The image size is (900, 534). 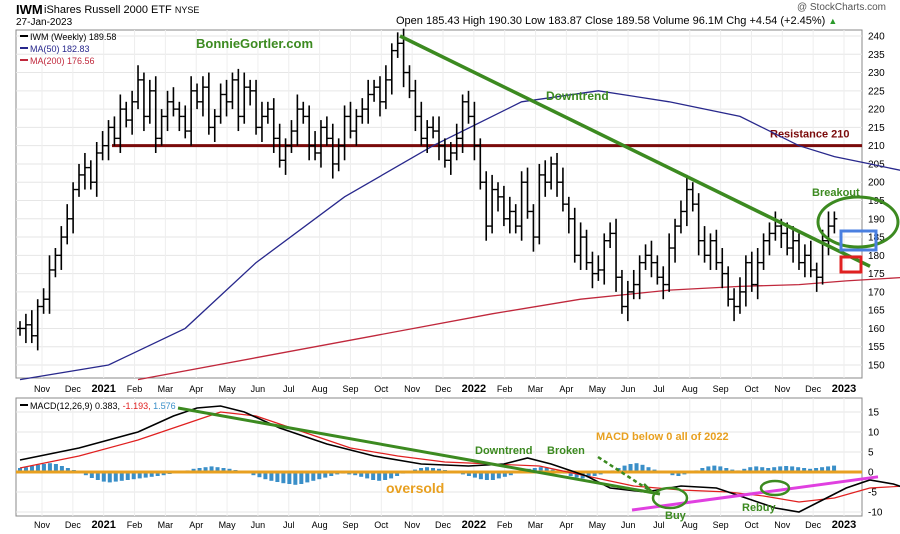 I want to click on macd-y-tick: -10, so click(x=875, y=513).